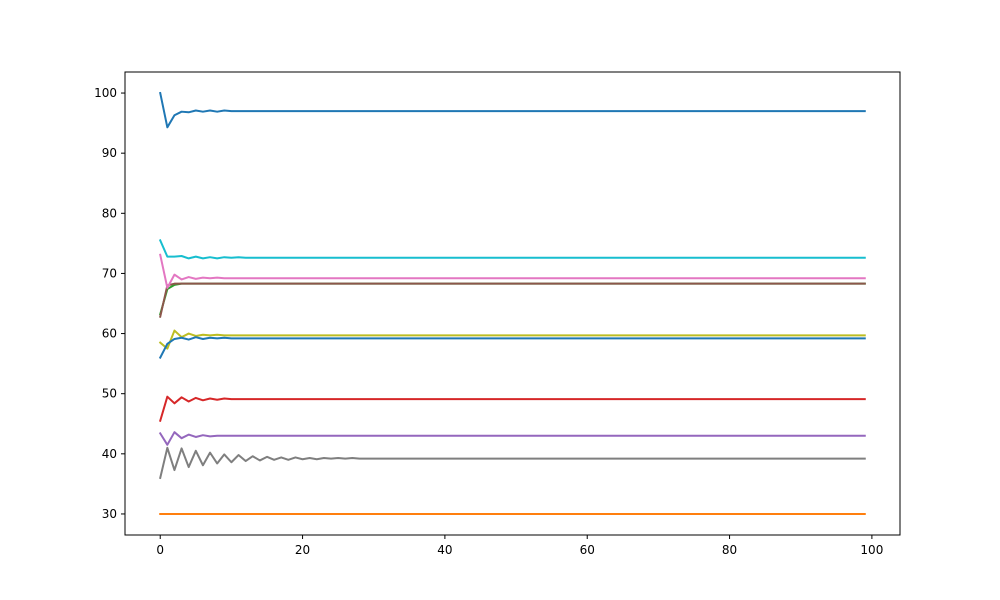  Describe the element at coordinates (109, 394) in the screenshot. I see `y-tick-label: 50` at that location.